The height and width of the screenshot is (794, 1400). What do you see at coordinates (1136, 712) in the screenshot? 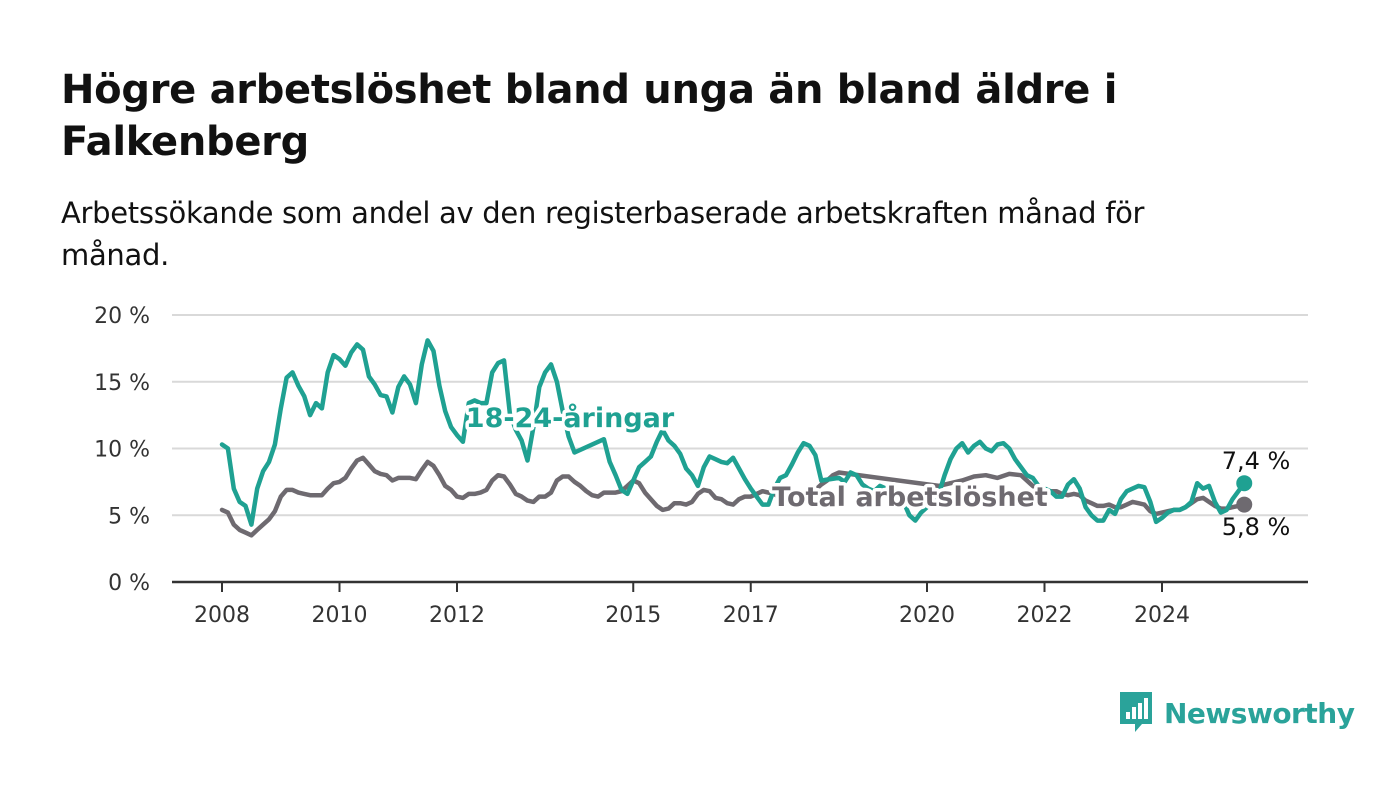
I see `newsworthy-logo-icon` at bounding box center [1136, 712].